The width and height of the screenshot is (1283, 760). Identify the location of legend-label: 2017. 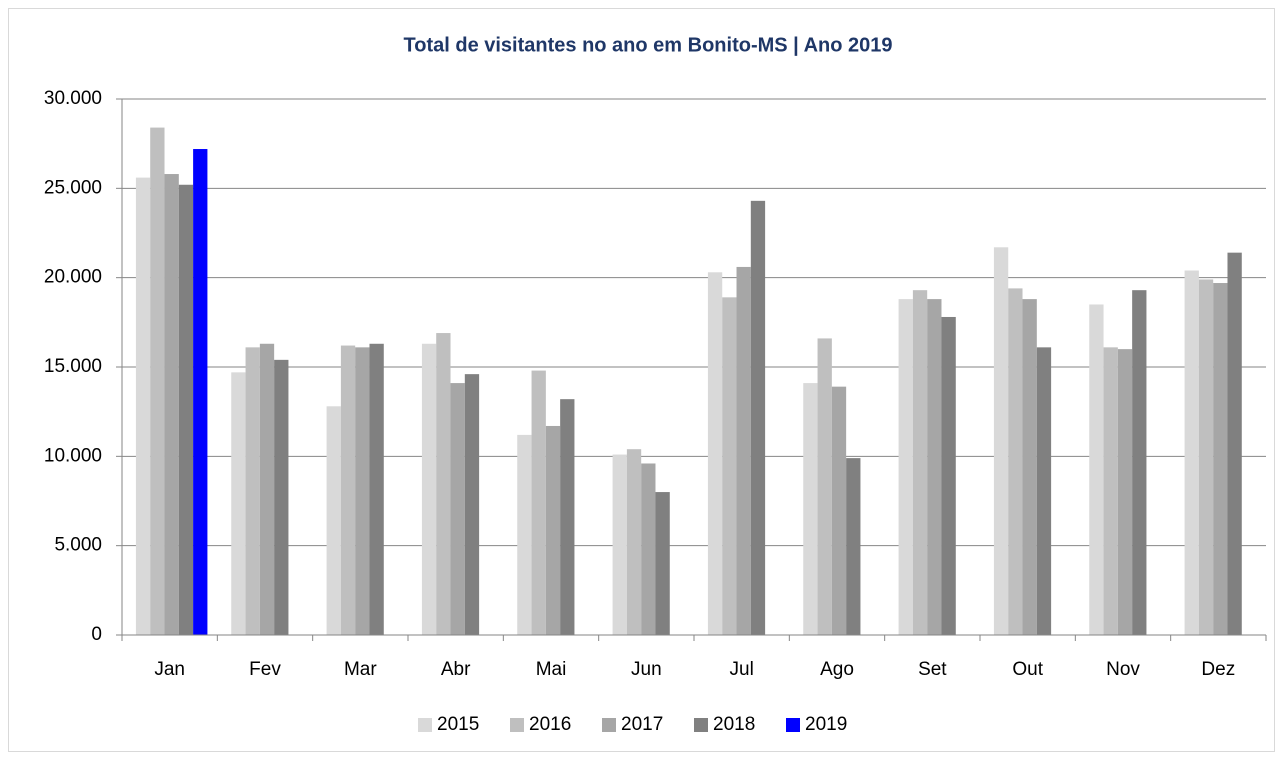
(642, 724).